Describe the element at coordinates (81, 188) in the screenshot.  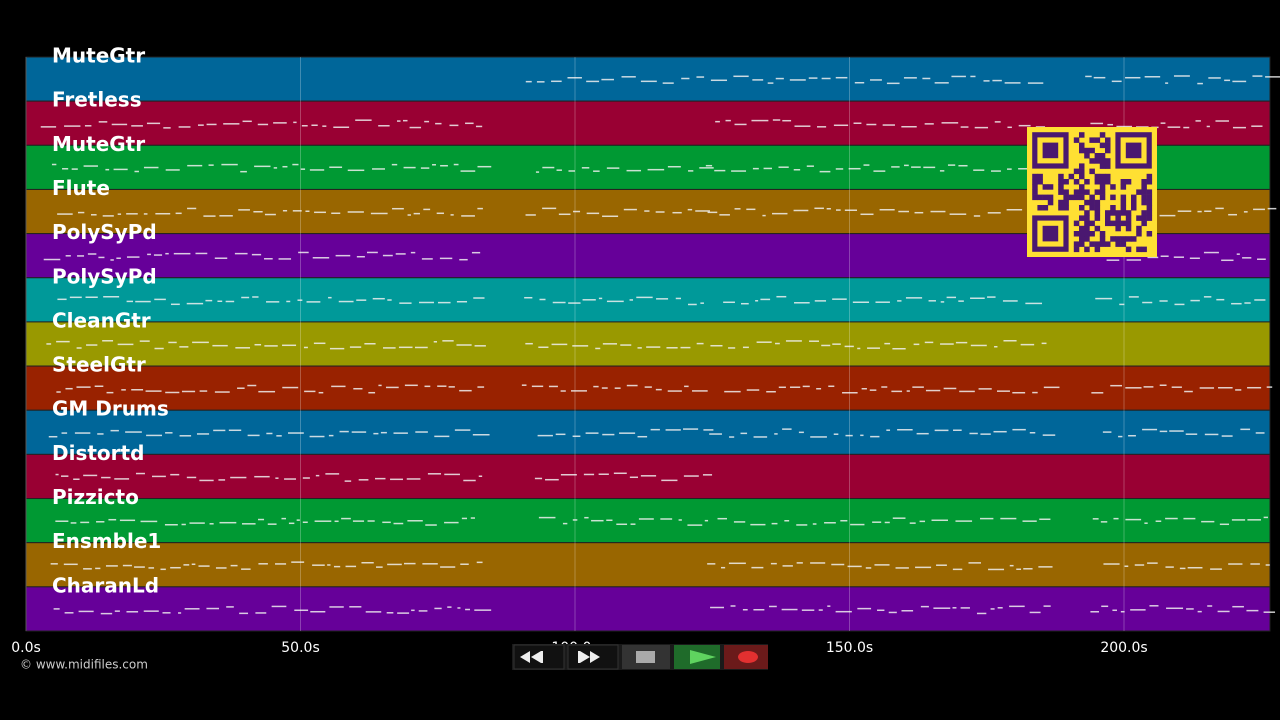
I see `track-name: Flute` at that location.